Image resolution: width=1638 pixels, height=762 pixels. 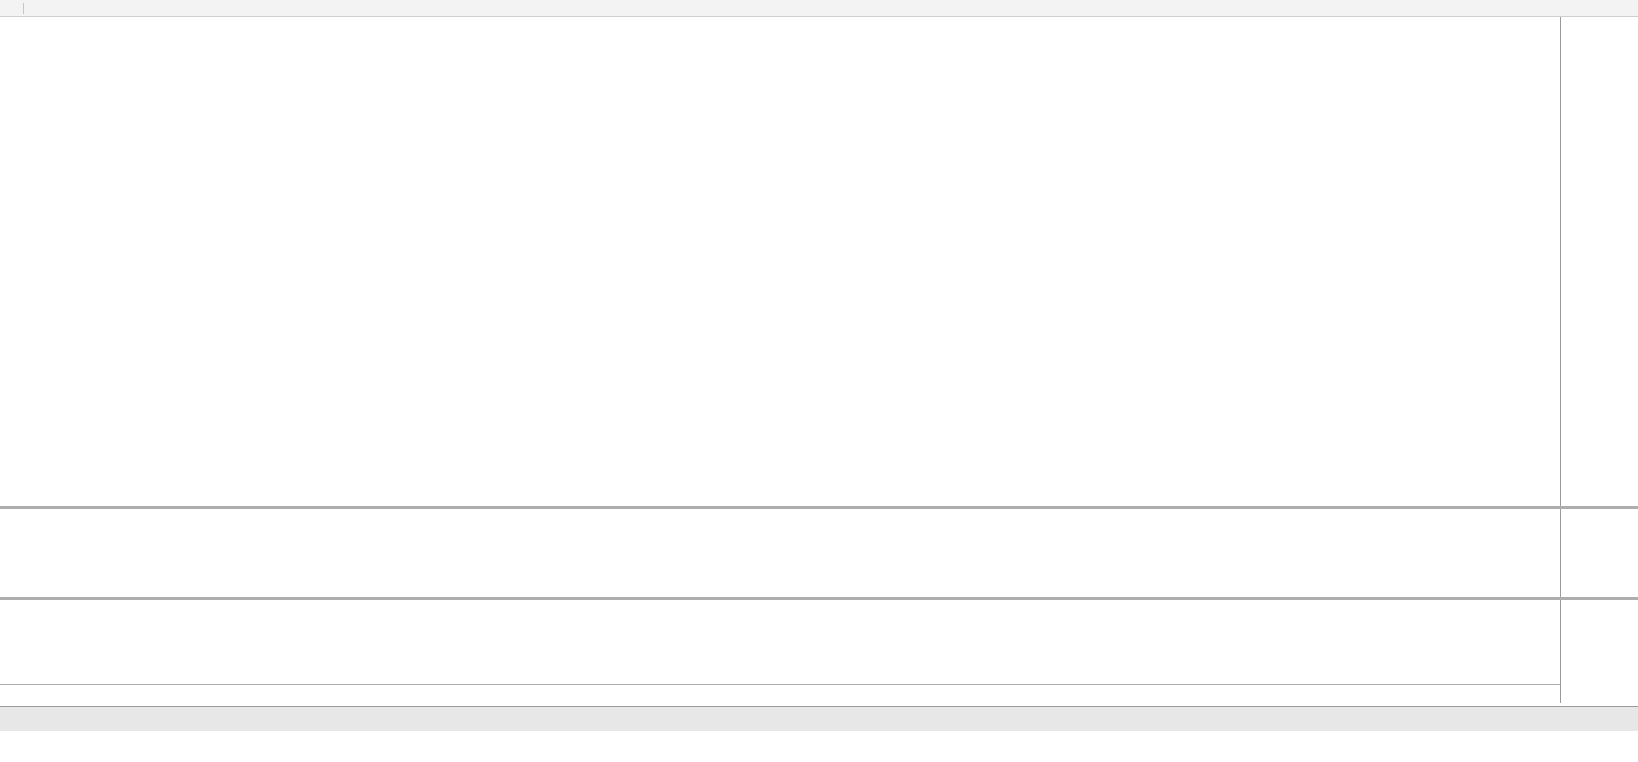 I want to click on rsi-chart-svg, so click(x=780, y=553).